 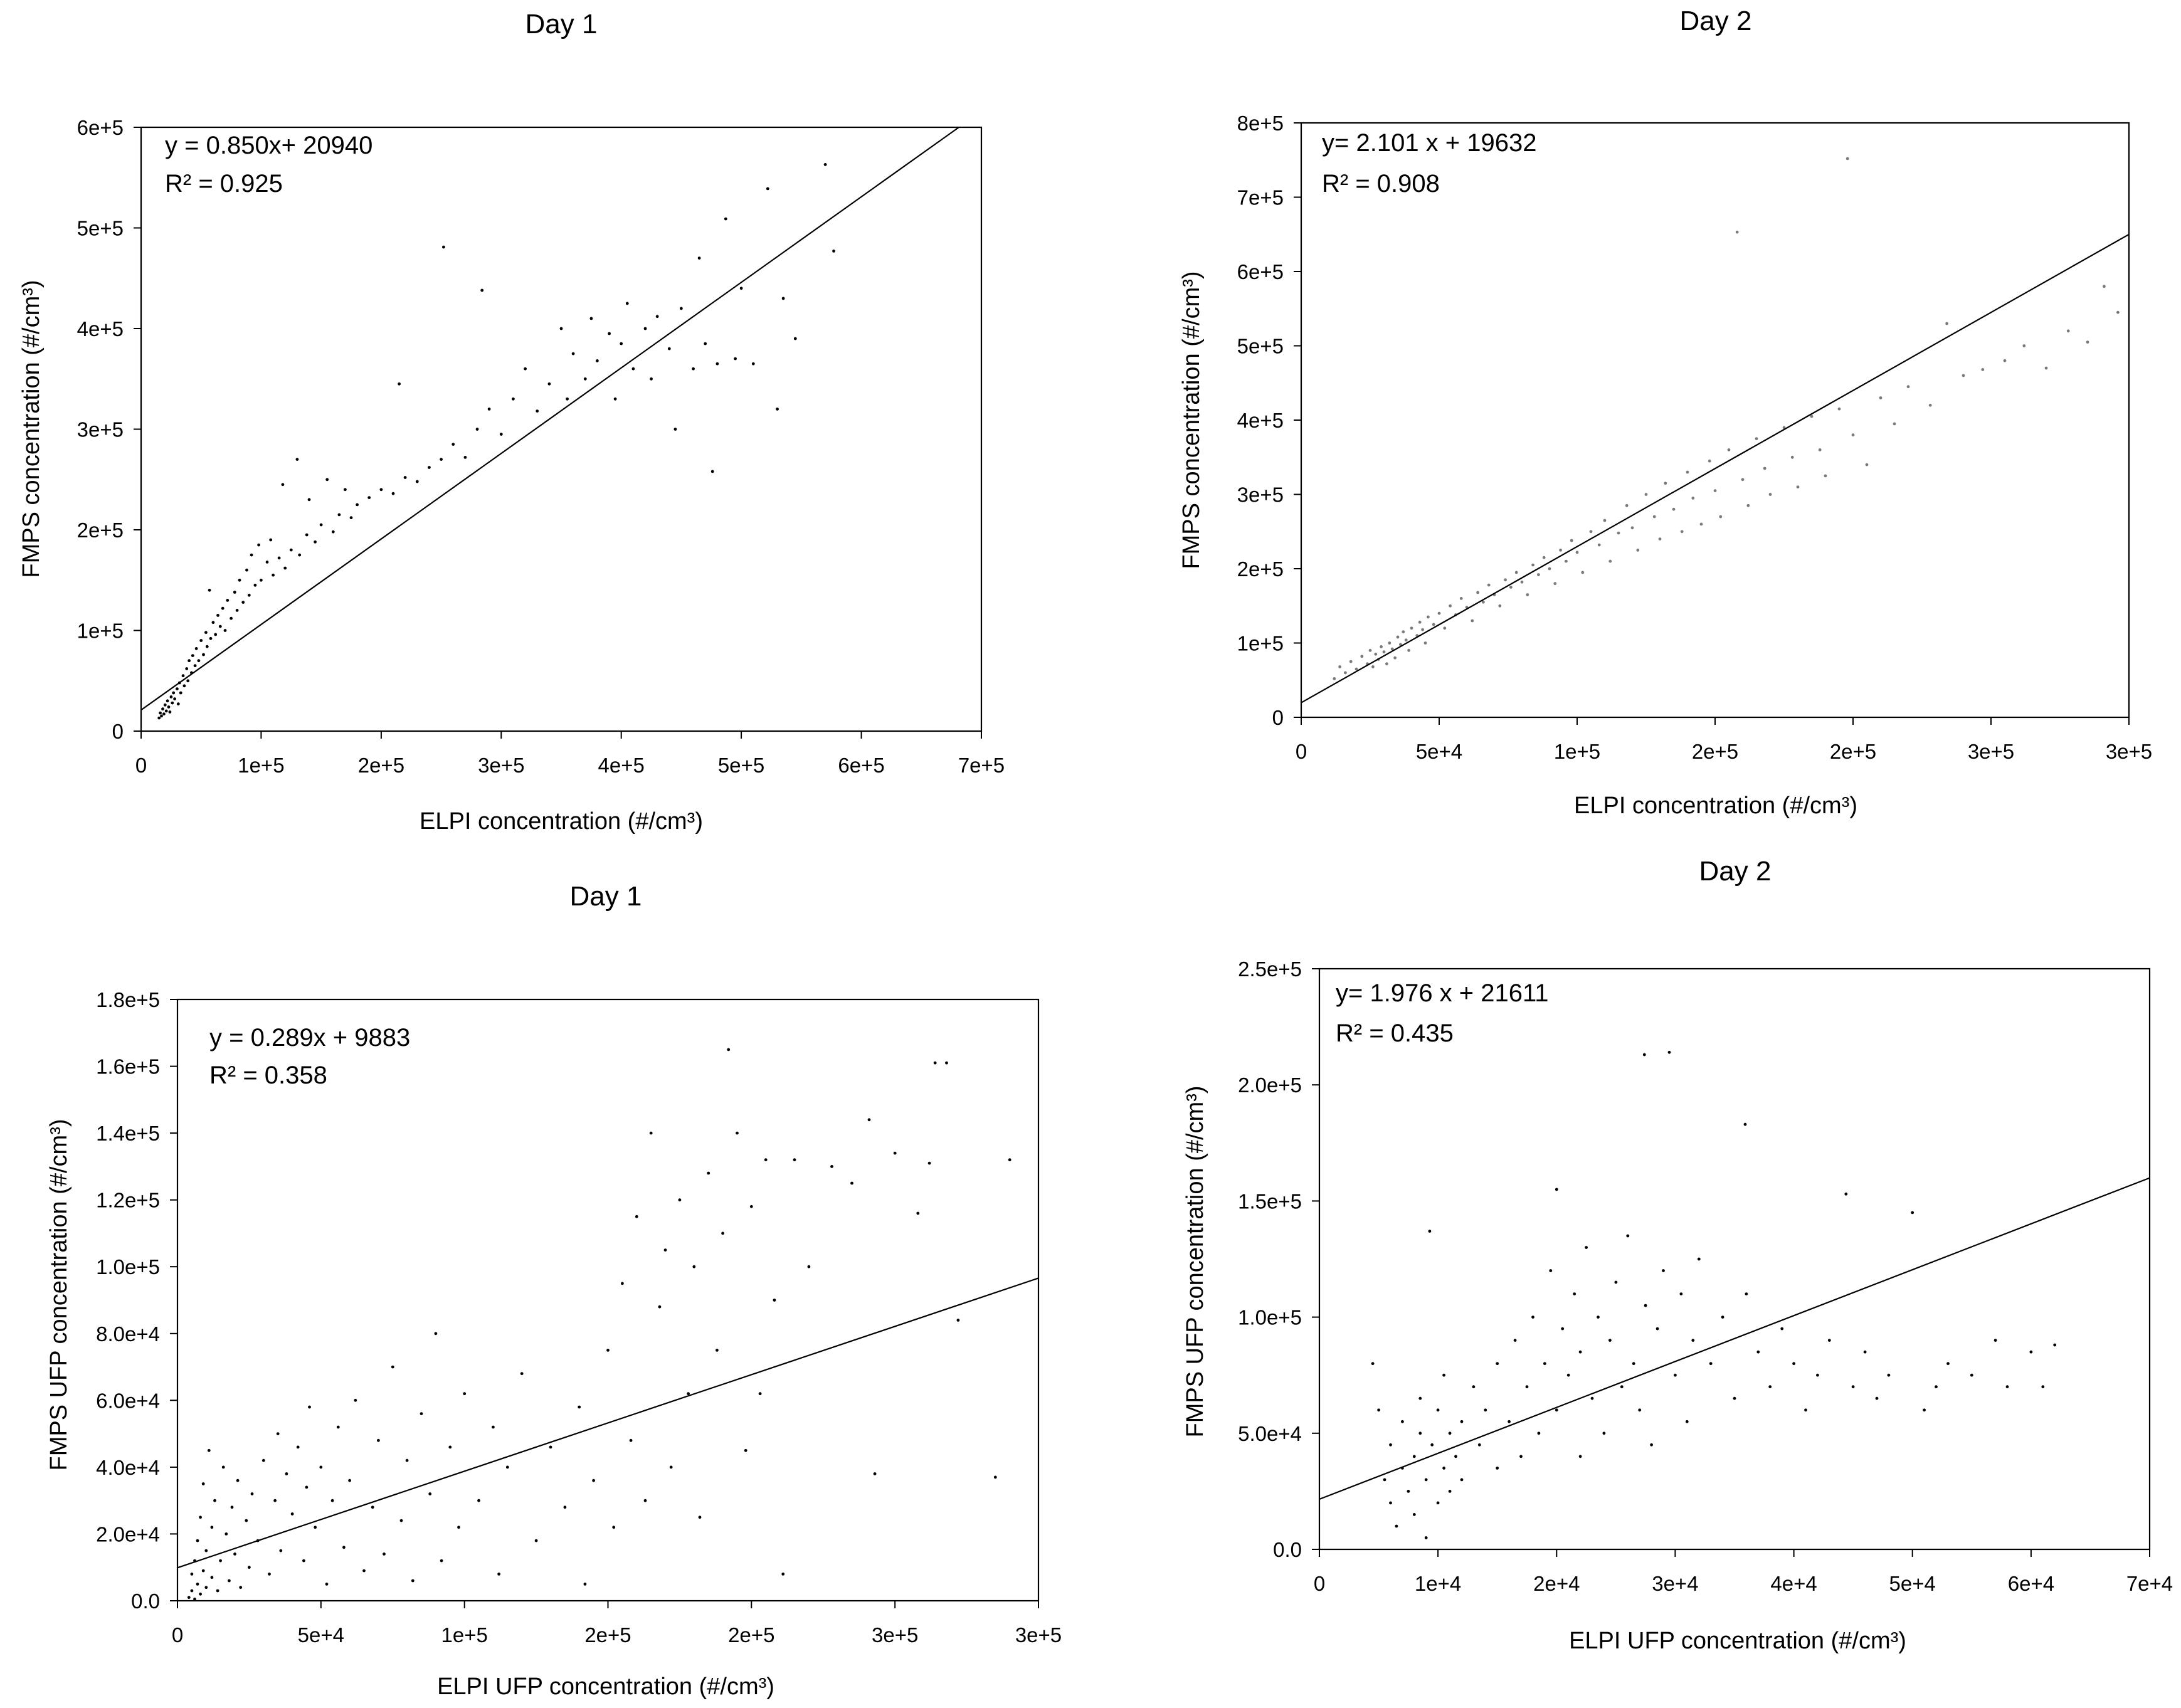 I want to click on y-tick-label: 4e+5, so click(x=1260, y=420).